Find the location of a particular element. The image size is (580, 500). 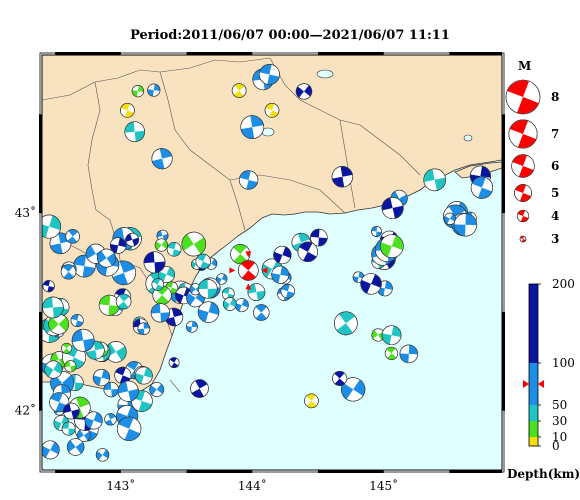

magnitude-legend-label: 7 is located at coordinates (555, 134).